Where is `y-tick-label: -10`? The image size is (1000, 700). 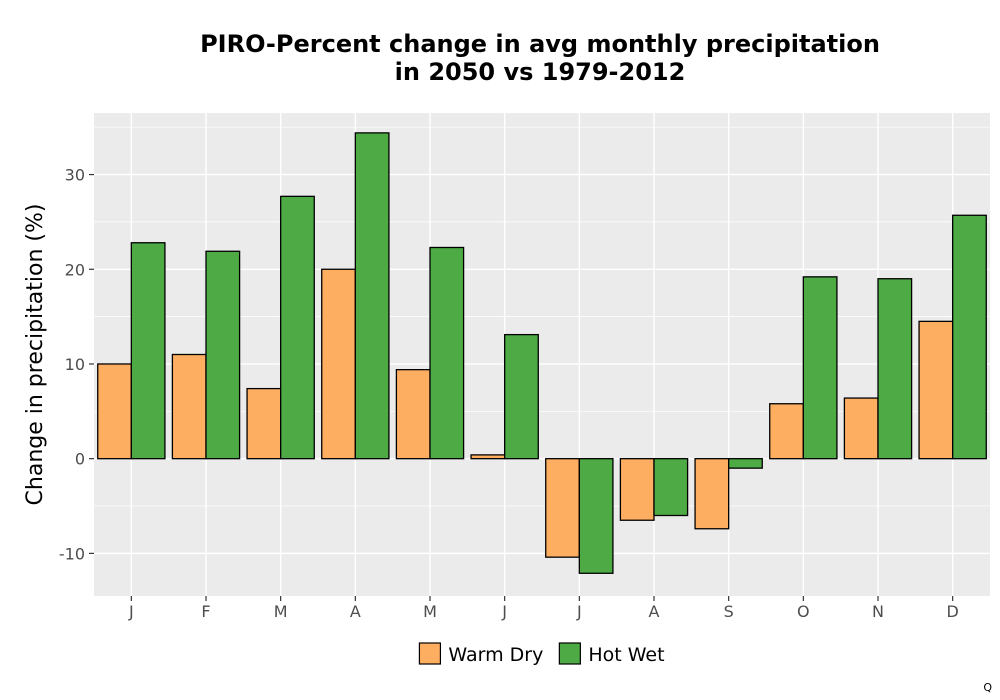
y-tick-label: -10 is located at coordinates (72, 553).